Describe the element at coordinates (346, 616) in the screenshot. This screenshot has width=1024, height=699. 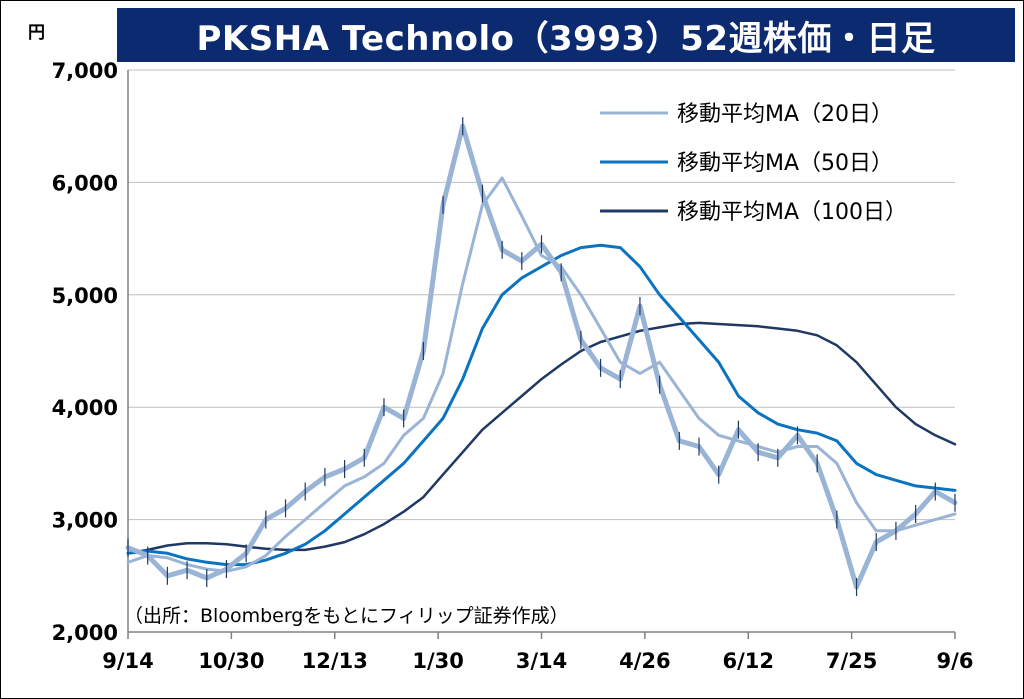
I see `source-note: （出所：Bloombergをもとにフィリップ証券作成）` at that location.